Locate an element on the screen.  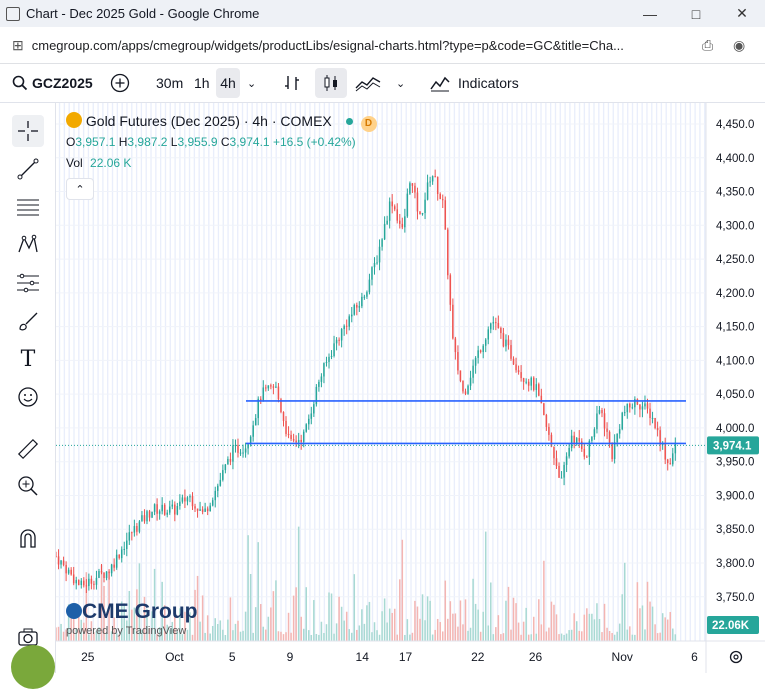
bar-chart-type-icon is located at coordinates (292, 83).